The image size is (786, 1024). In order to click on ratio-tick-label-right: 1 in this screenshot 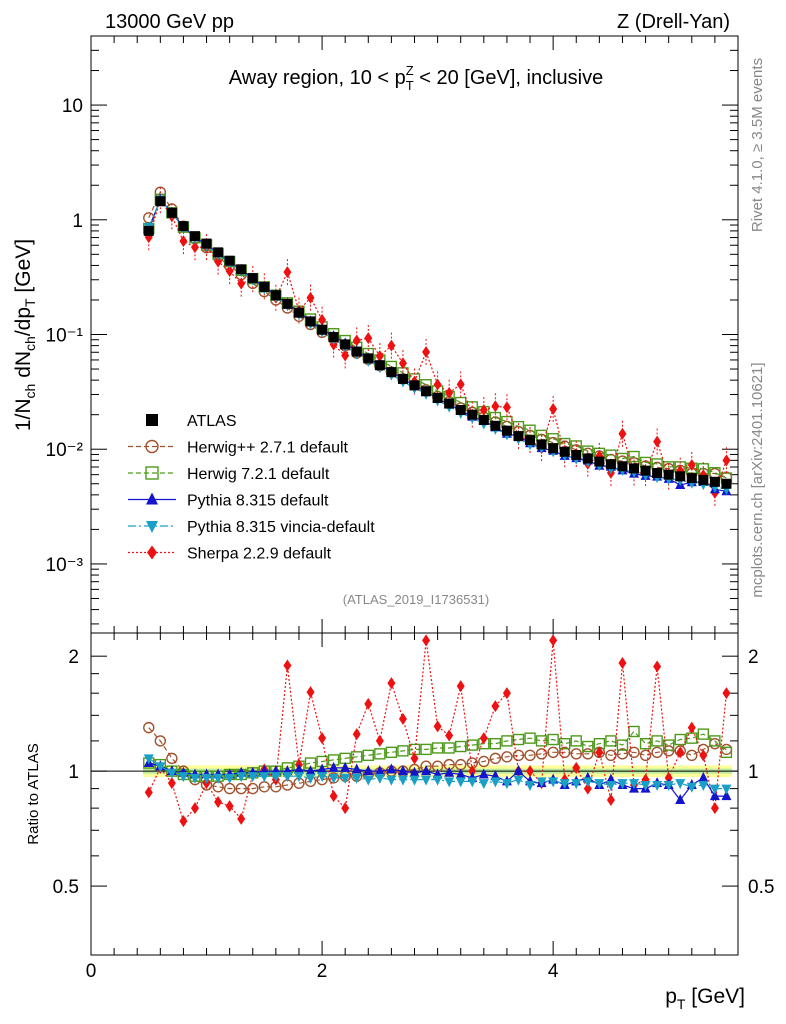, I will do `click(753, 772)`.